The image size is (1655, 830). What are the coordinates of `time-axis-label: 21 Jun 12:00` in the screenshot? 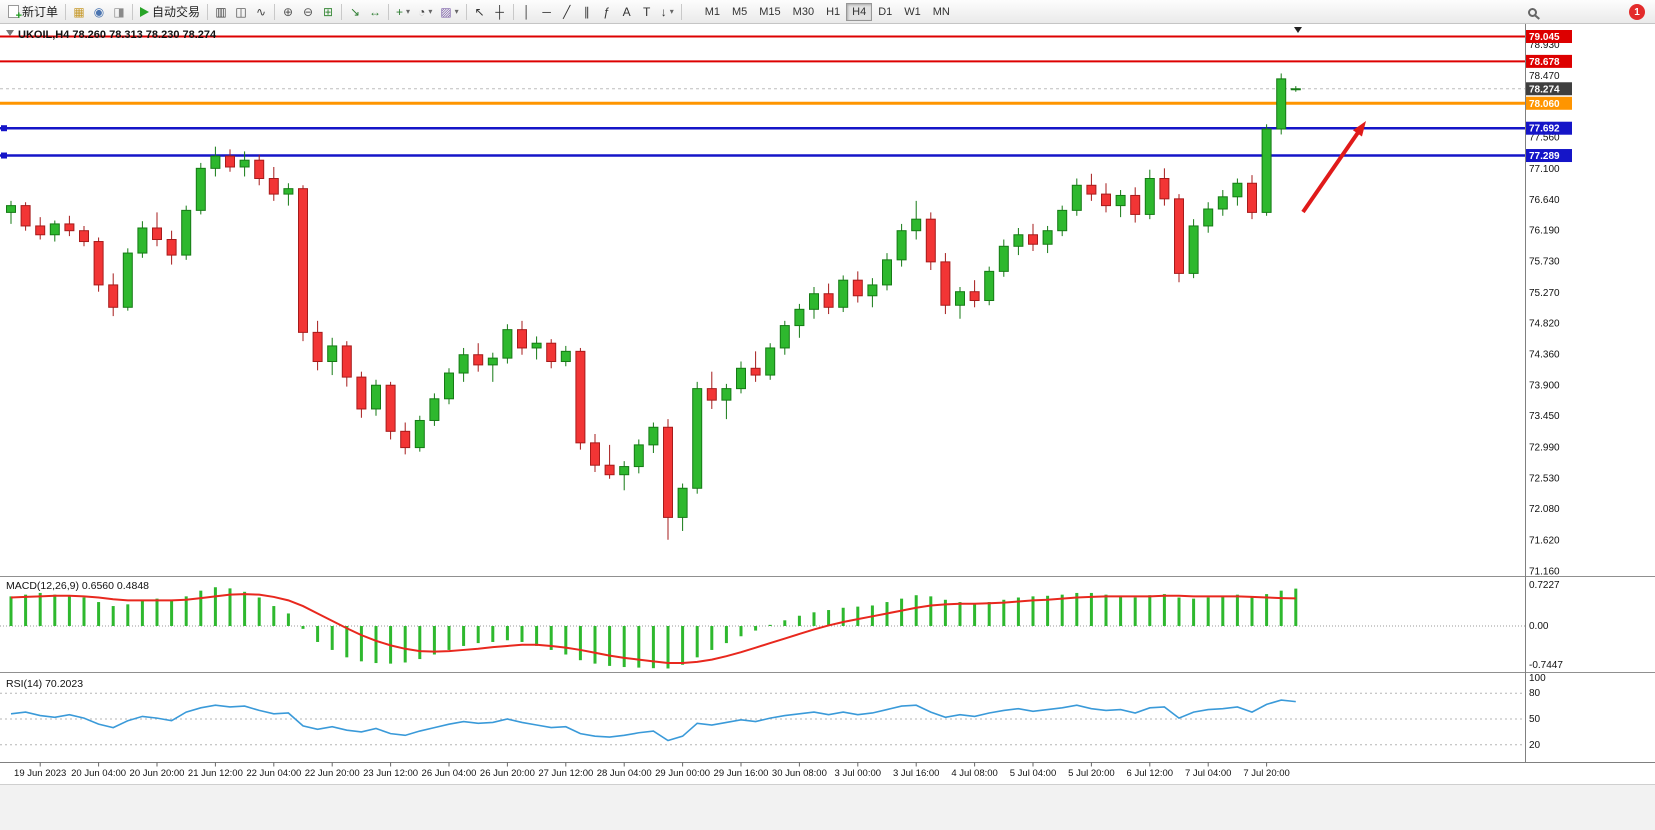 It's located at (215, 773).